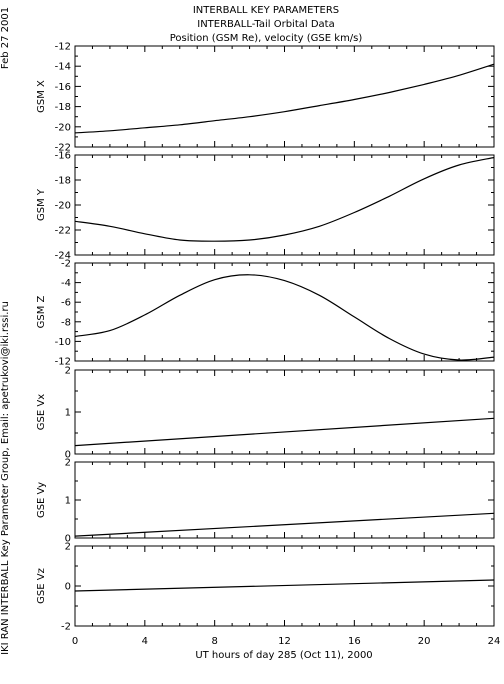 This screenshot has width=504, height=684. I want to click on title-line-3: Position (GSM Re), velocity (GSE km/s), so click(266, 38).